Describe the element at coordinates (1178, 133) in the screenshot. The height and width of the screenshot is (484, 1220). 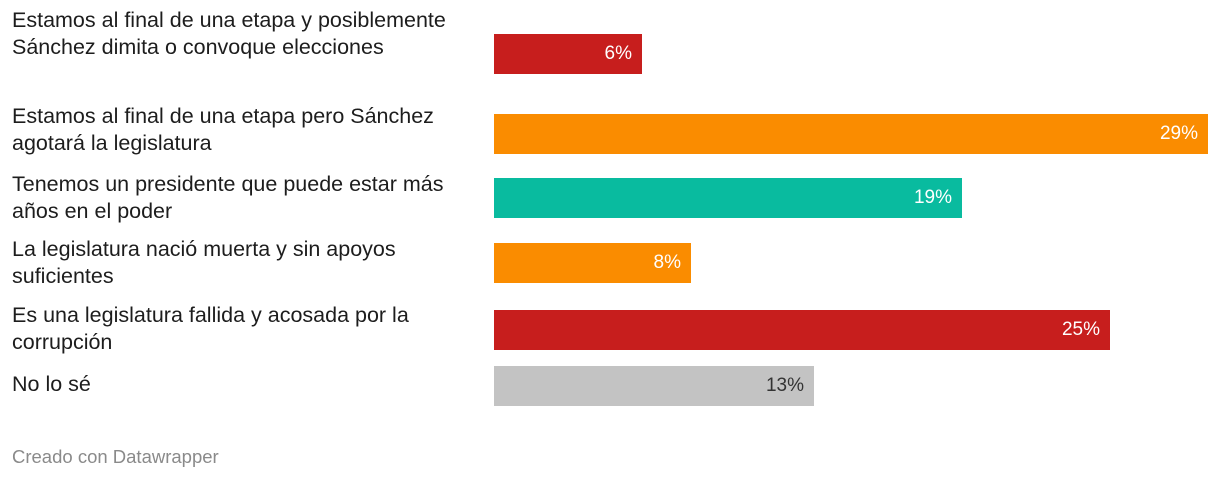
I see `bar-value-label: 29%` at that location.